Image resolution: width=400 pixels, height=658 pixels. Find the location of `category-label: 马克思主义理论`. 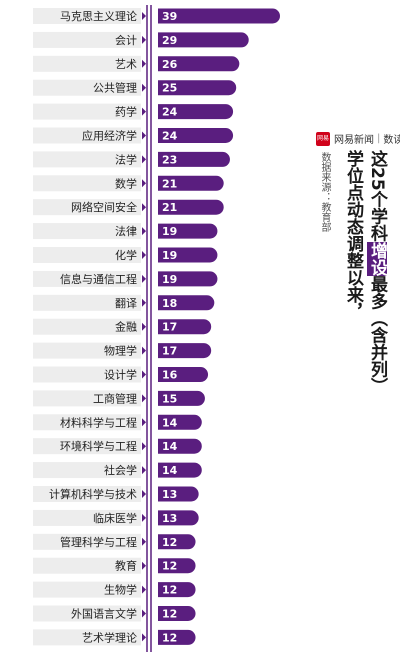

category-label: 马克思主义理论 is located at coordinates (98, 16).